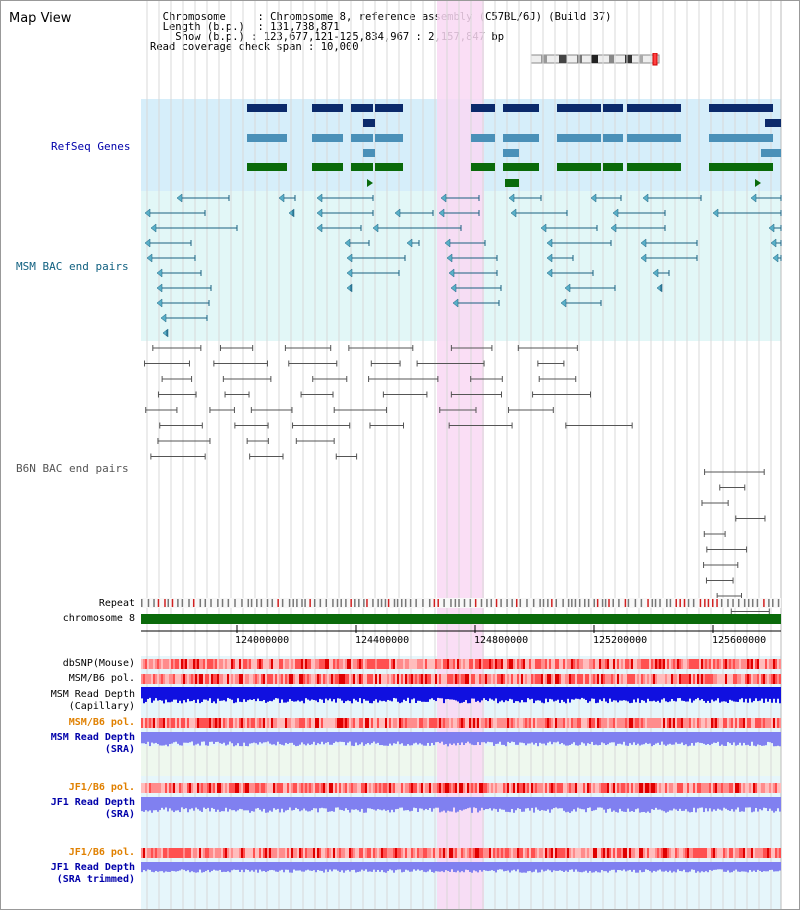 The width and height of the screenshot is (800, 910). Describe the element at coordinates (101, 722) in the screenshot. I see `msm-b6-pol-label-2: MSM/B6 pol.` at that location.